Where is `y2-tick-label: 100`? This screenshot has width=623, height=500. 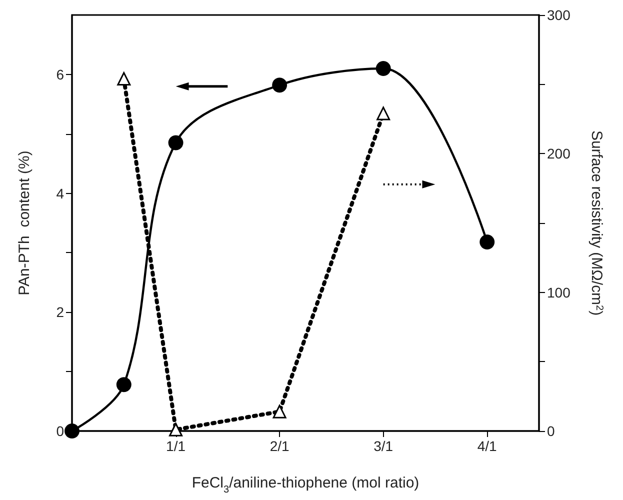
y2-tick-label: 100 is located at coordinates (559, 292).